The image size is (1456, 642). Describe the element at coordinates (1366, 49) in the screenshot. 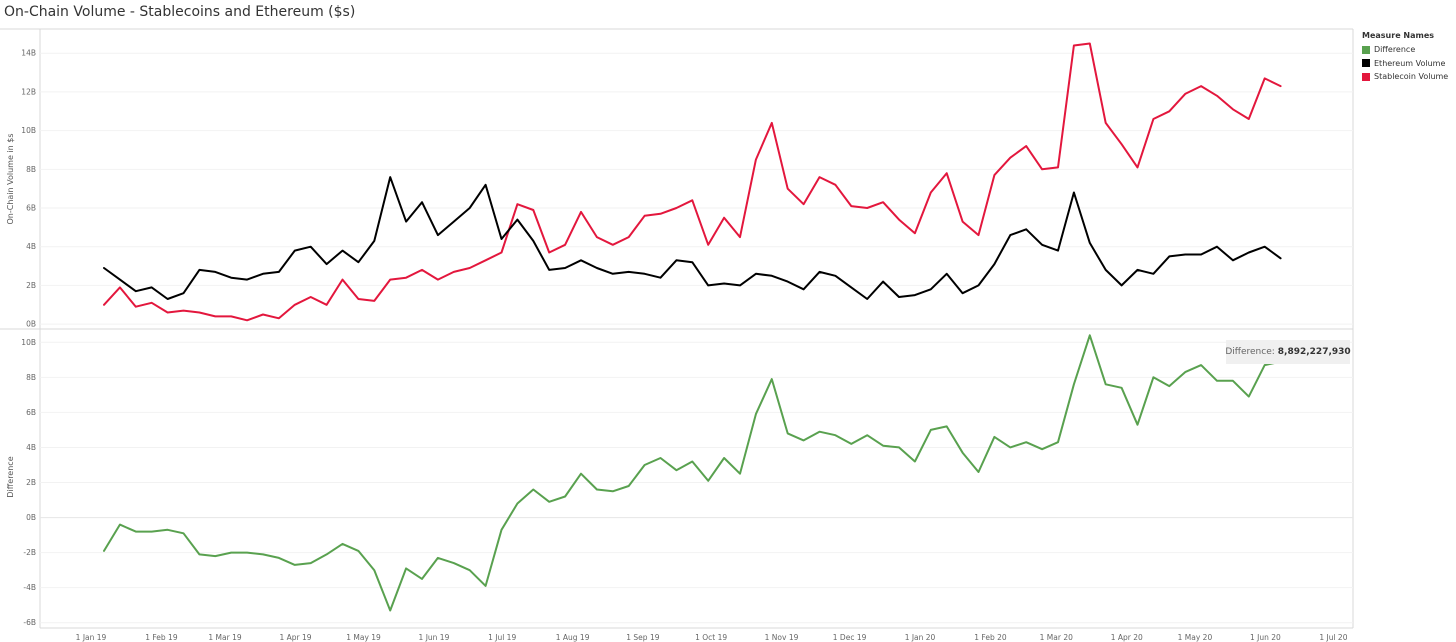

I see `legend-swatch-difference` at that location.